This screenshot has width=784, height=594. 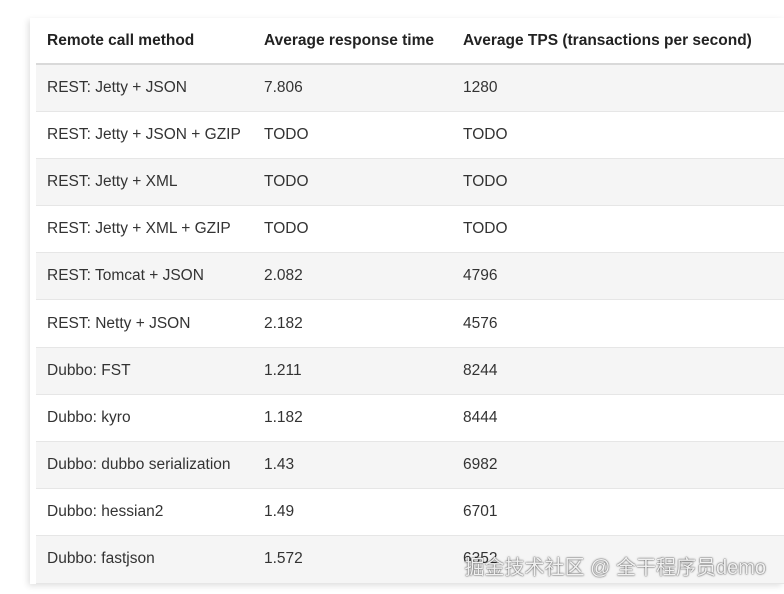 I want to click on cell-response-time: 1.572, so click(x=283, y=559).